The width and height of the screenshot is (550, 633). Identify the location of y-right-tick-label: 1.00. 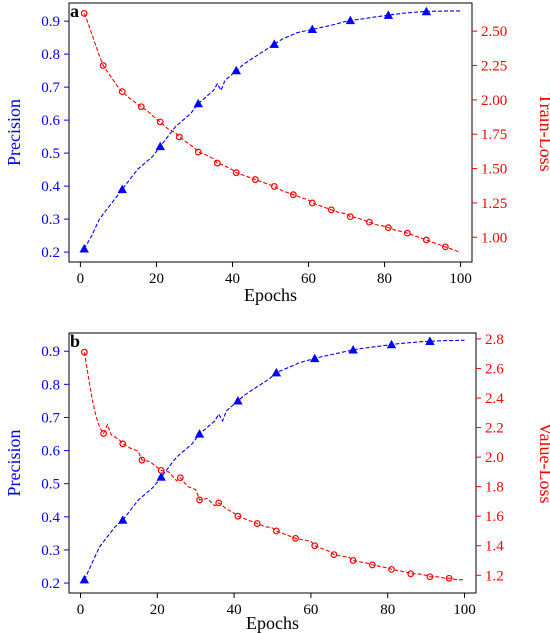
(494, 238).